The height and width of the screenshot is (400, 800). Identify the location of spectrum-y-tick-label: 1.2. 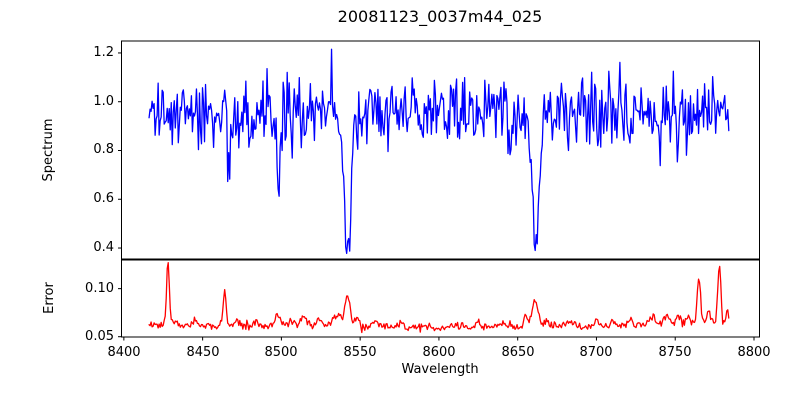
(103, 52).